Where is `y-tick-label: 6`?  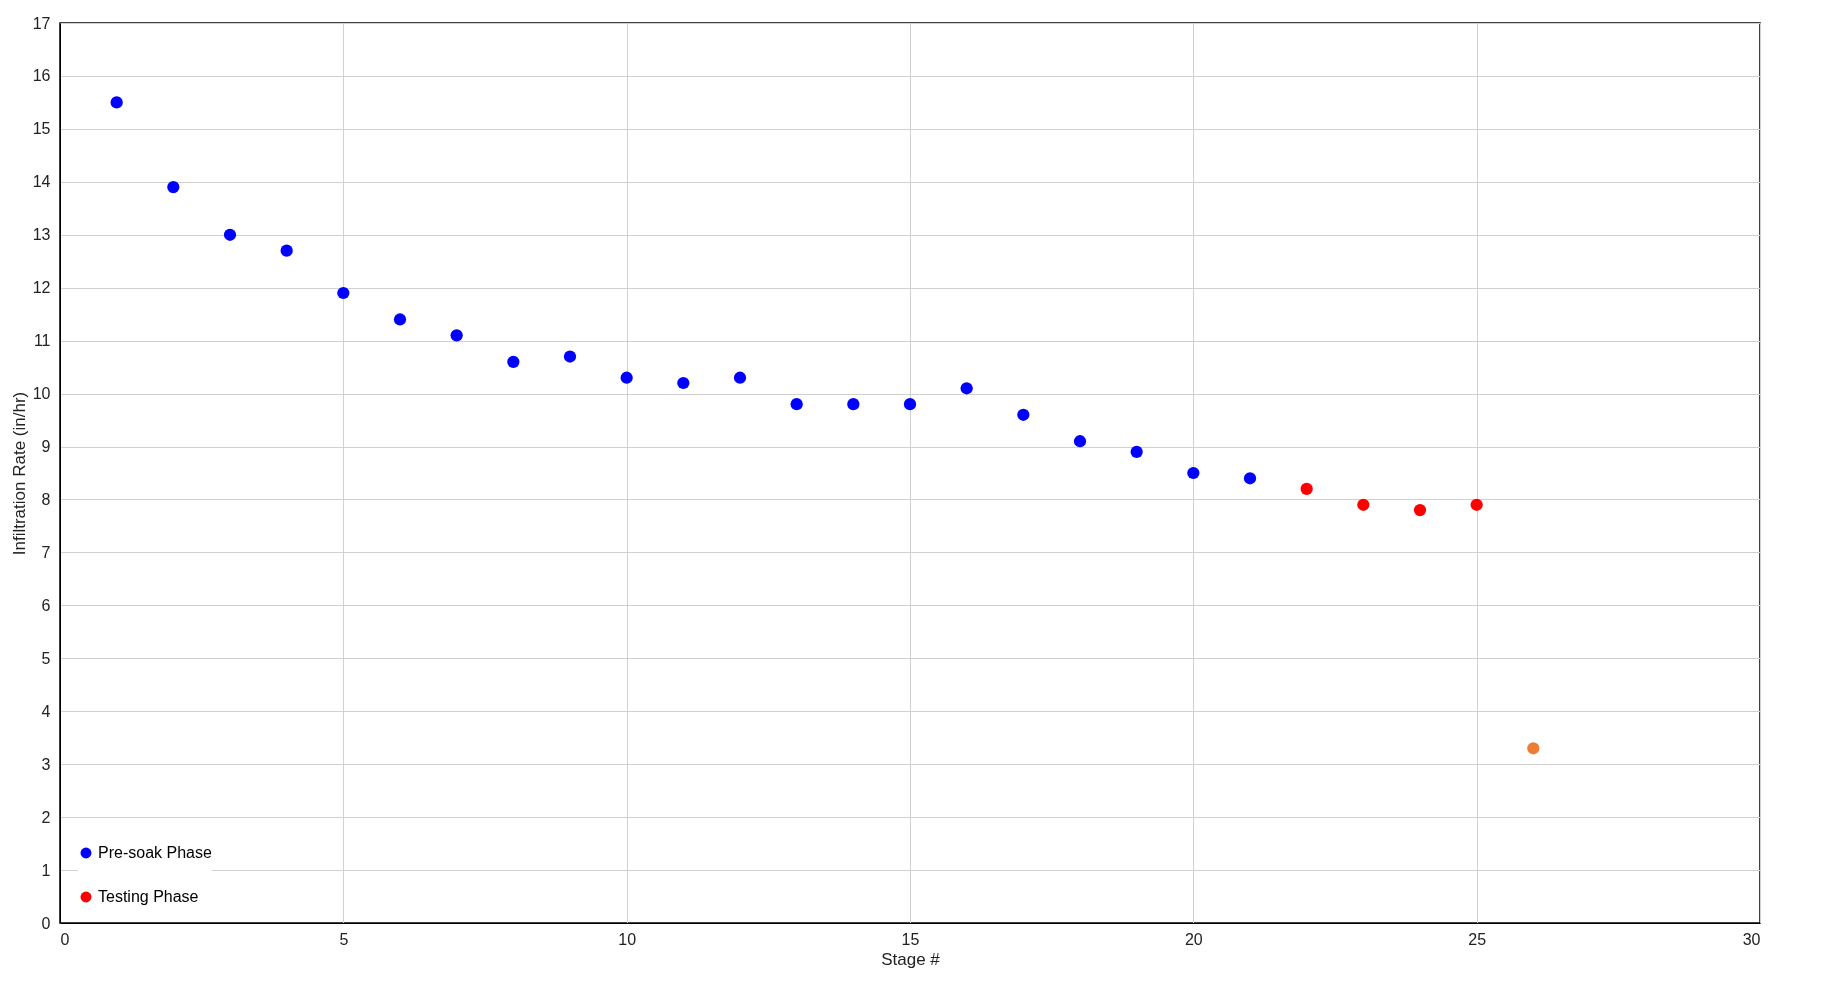 y-tick-label: 6 is located at coordinates (46, 605).